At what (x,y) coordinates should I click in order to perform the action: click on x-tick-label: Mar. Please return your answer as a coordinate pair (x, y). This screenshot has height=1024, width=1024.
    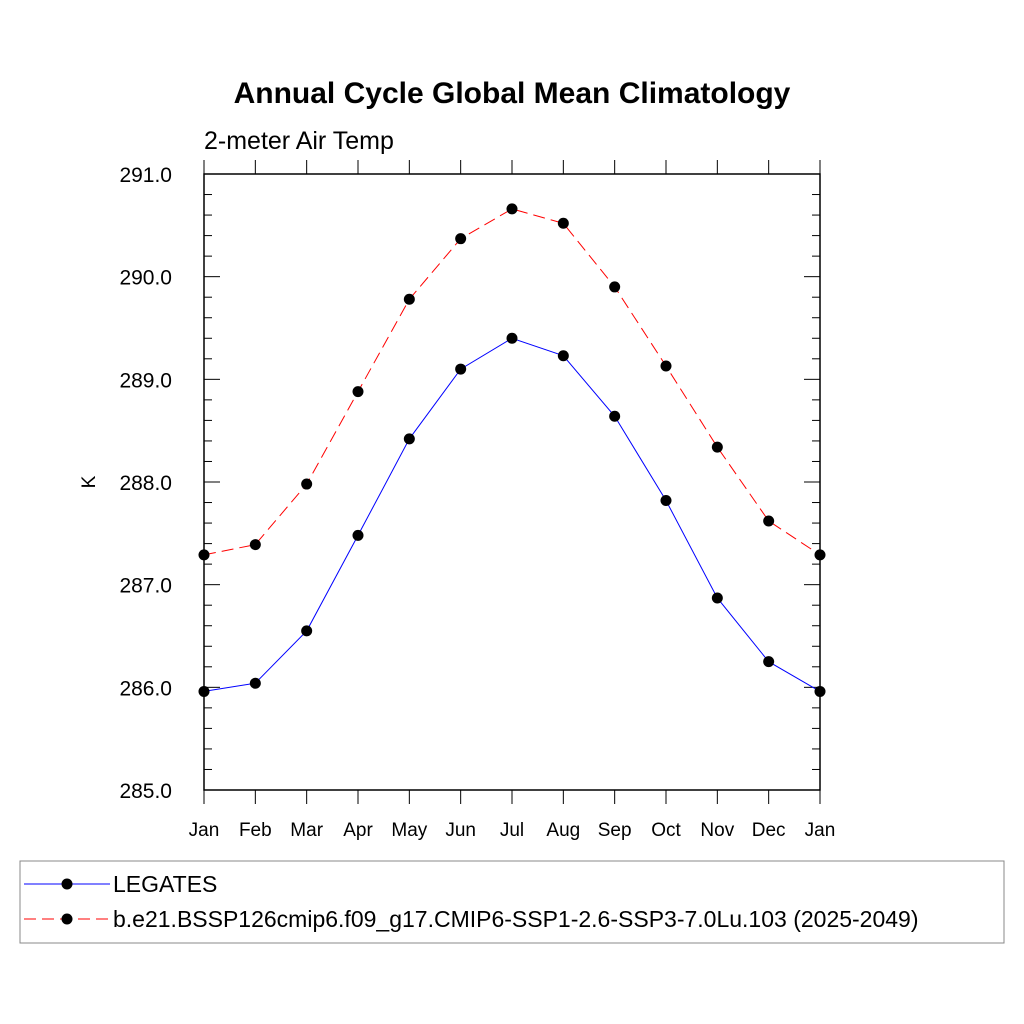
    Looking at the image, I should click on (306, 830).